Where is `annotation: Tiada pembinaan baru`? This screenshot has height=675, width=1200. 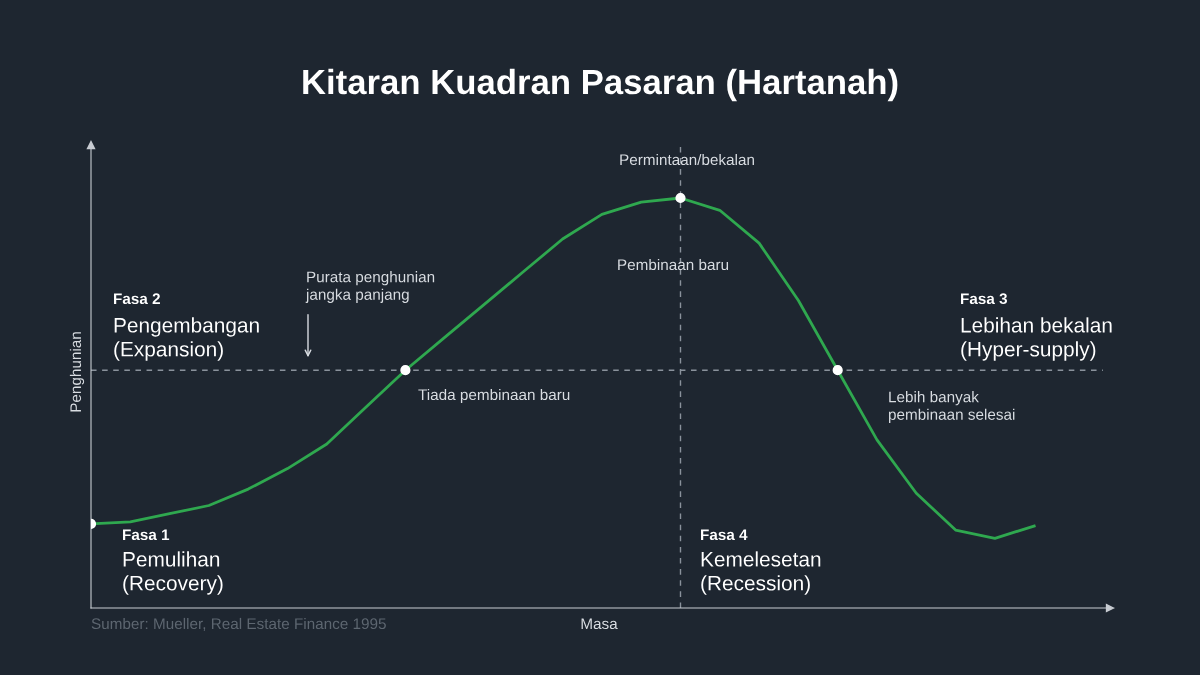
annotation: Tiada pembinaan baru is located at coordinates (494, 396).